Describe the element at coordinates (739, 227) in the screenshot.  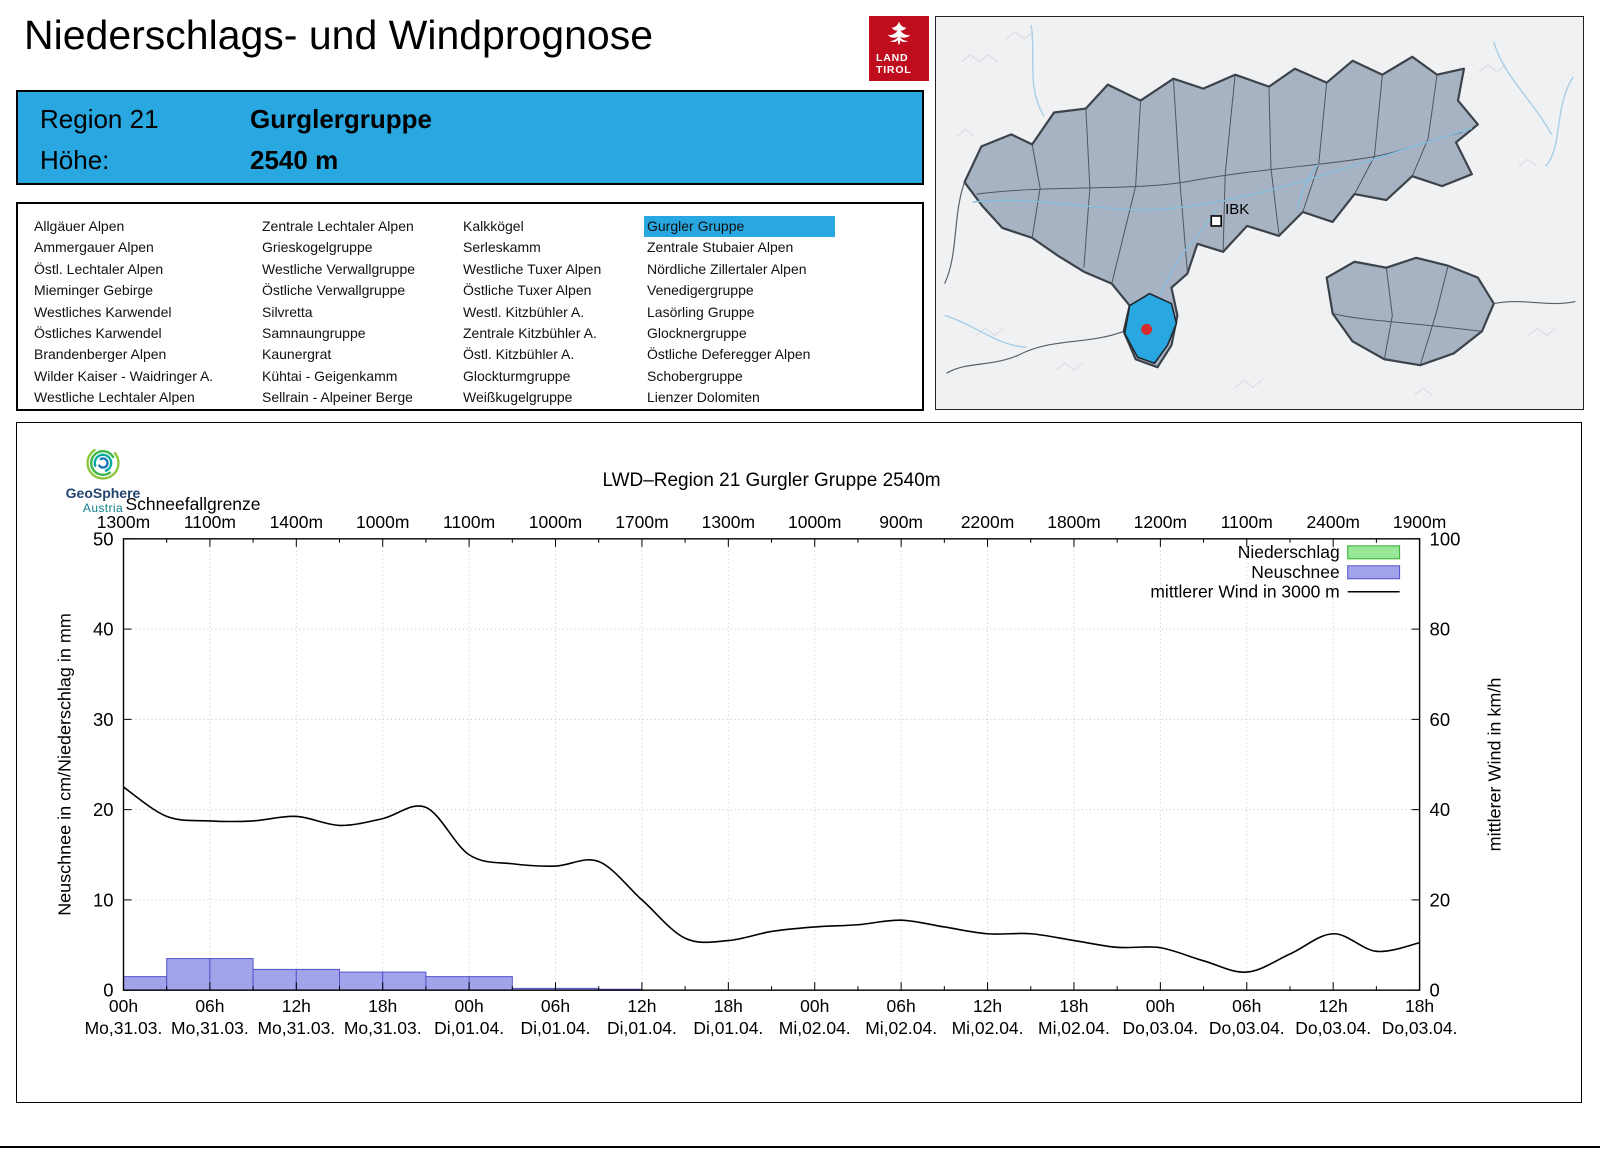
I see `region-list-item-selected: Gurgler Gruppe` at that location.